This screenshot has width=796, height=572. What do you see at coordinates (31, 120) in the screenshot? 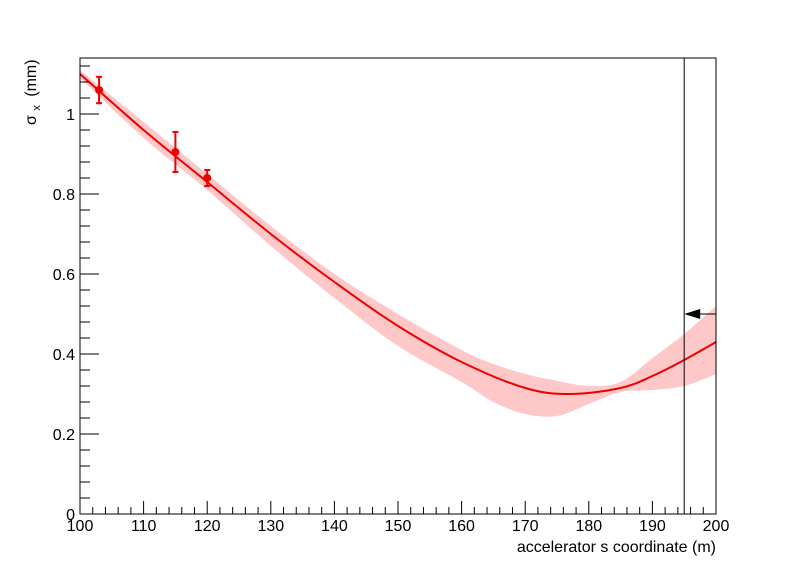
I see `y-axis-title-symbol: σ` at bounding box center [31, 120].